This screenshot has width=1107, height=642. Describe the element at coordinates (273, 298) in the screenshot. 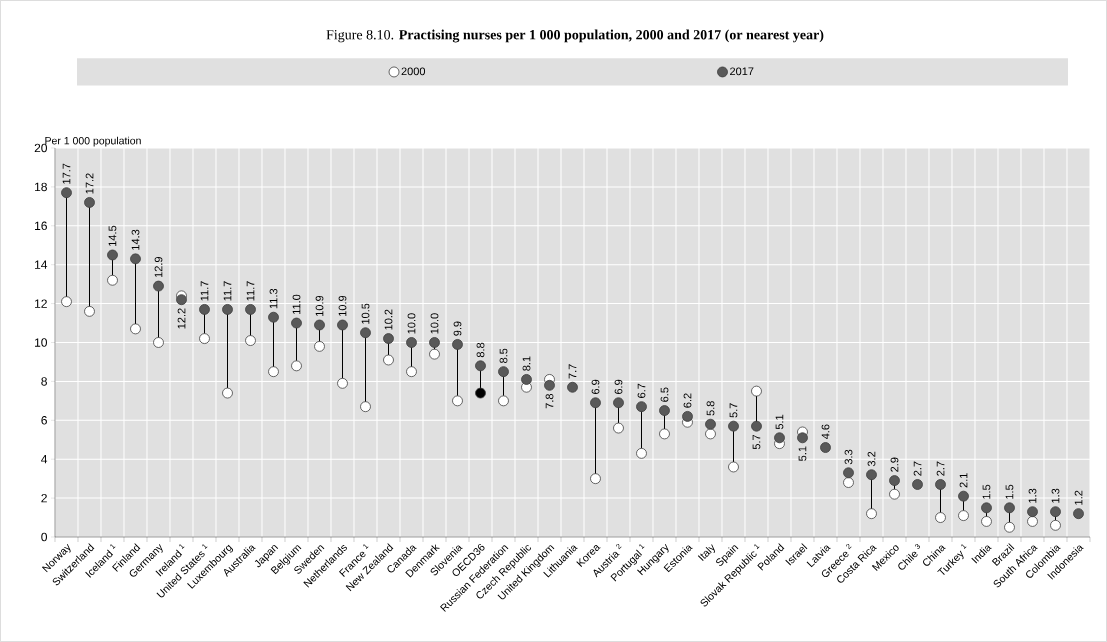

I see `data-label: 11.3` at that location.